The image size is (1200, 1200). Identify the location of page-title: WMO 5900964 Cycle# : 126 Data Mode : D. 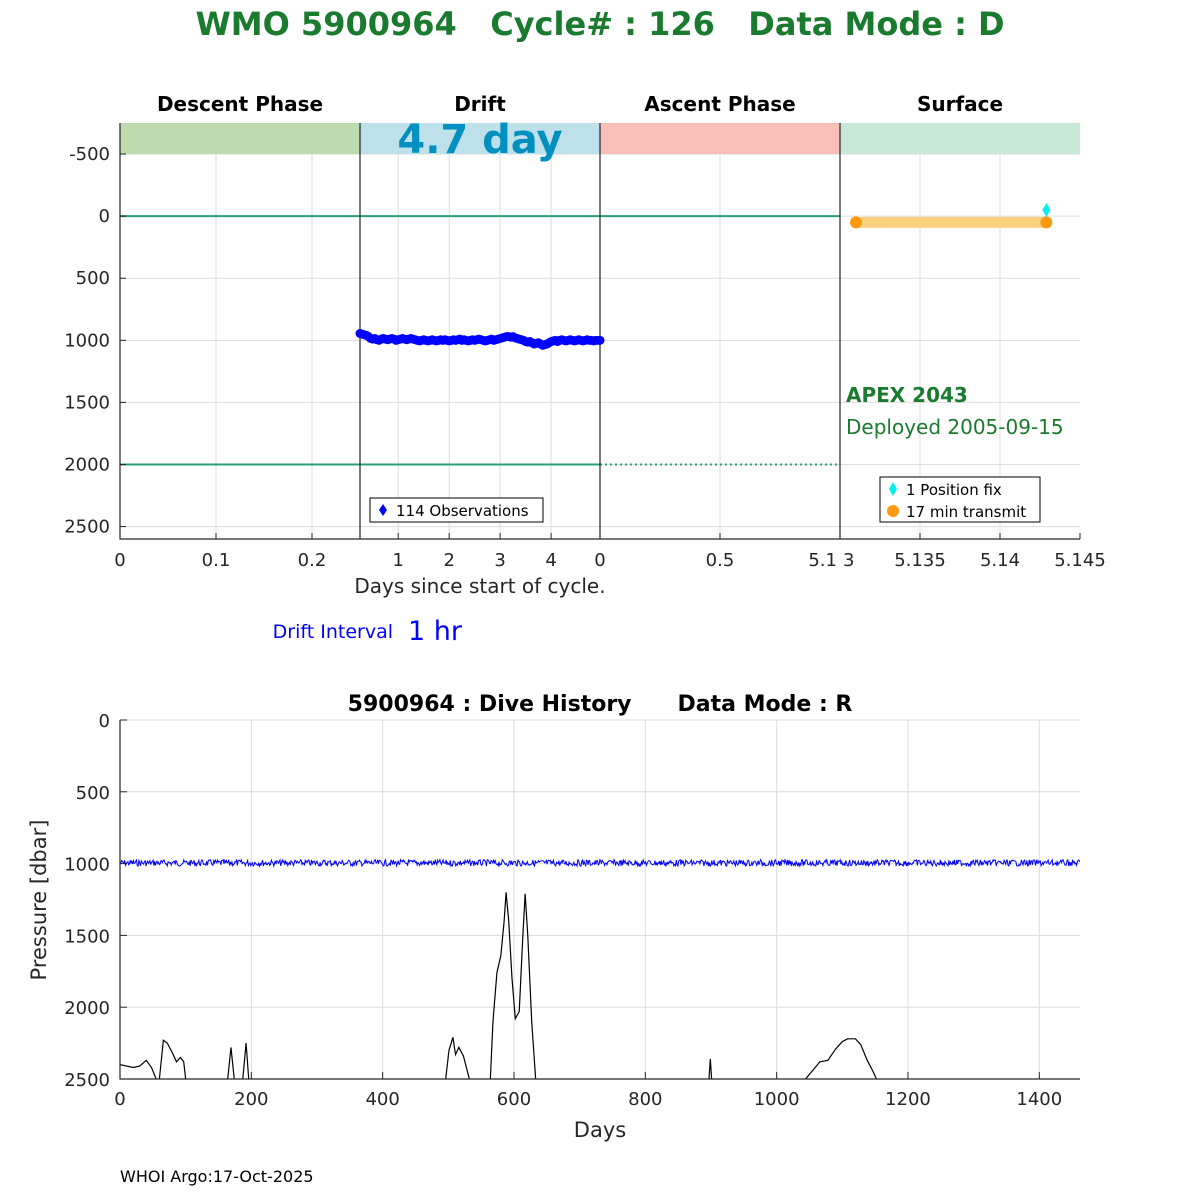
(599, 24).